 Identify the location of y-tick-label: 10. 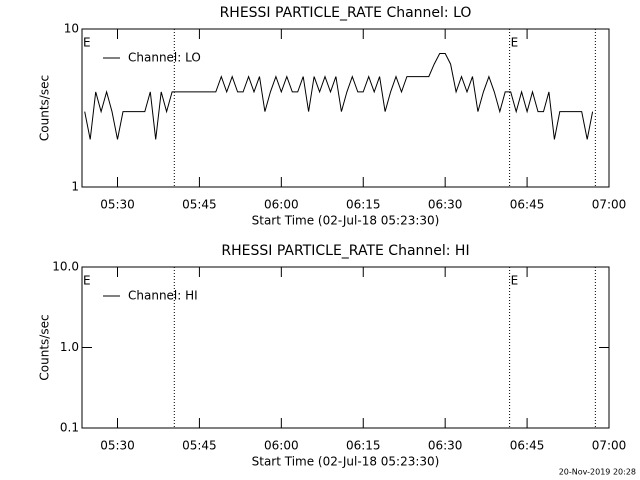
(71, 29).